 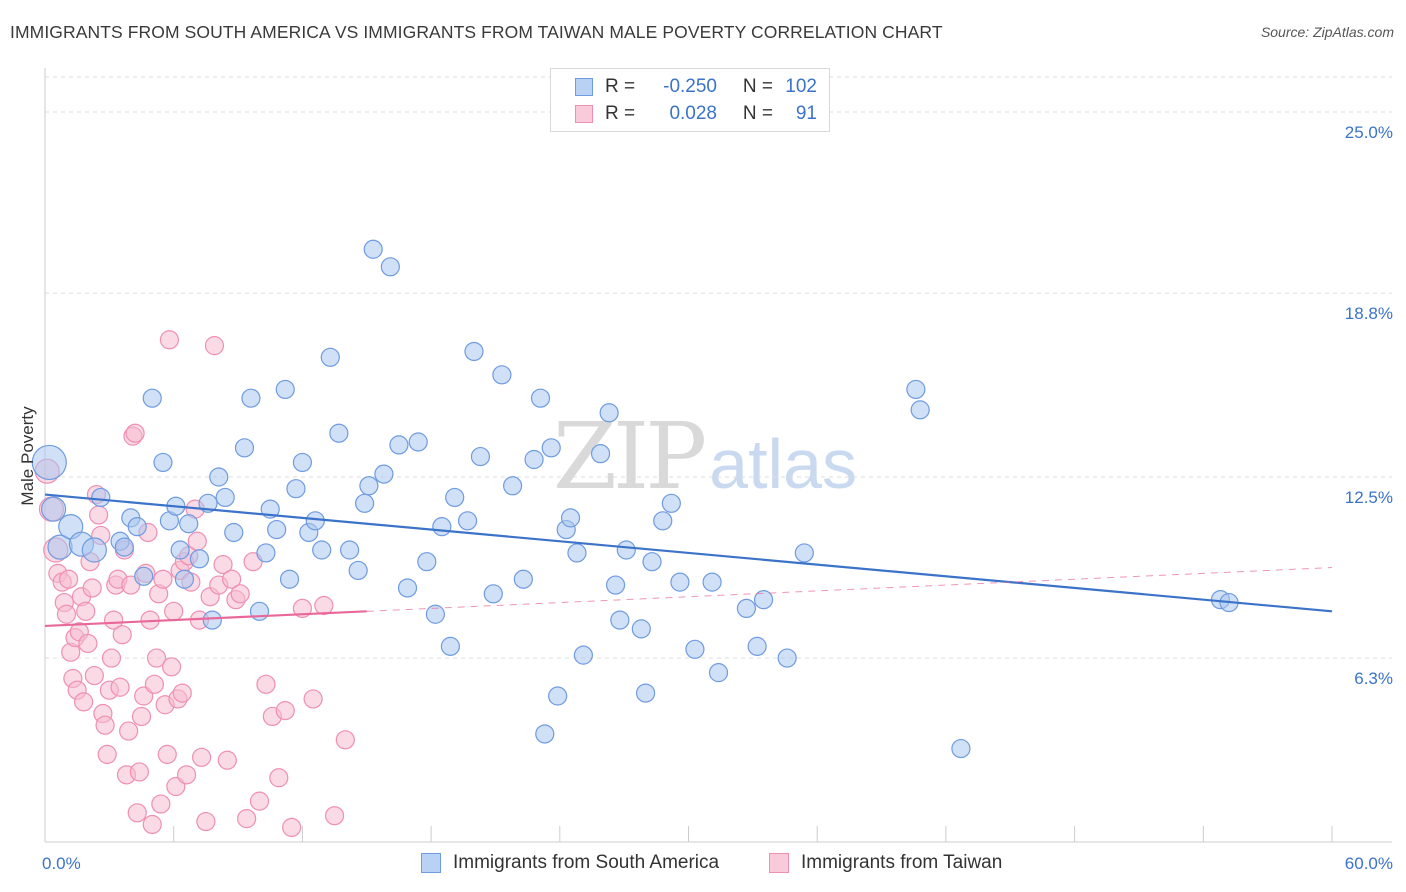 What do you see at coordinates (779, 863) in the screenshot?
I see `legend-swatch-pink` at bounding box center [779, 863].